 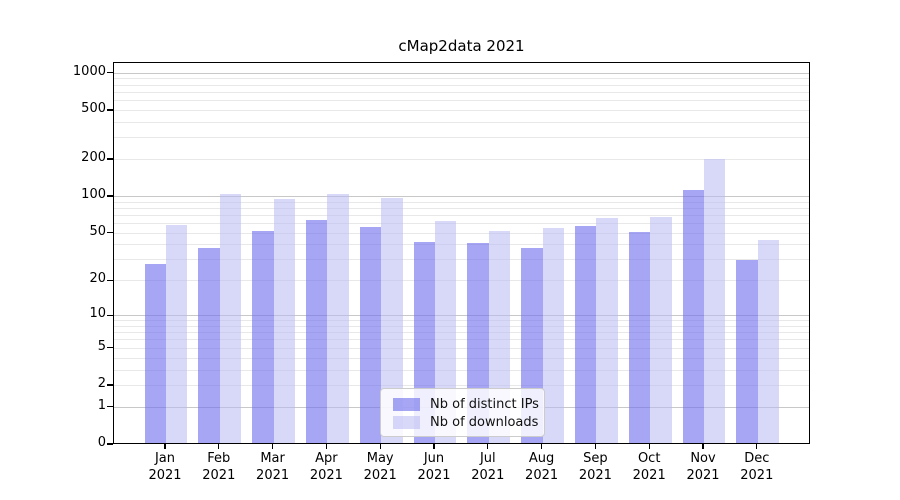 What do you see at coordinates (461, 46) in the screenshot?
I see `chart-title: cMap2data 2021` at bounding box center [461, 46].